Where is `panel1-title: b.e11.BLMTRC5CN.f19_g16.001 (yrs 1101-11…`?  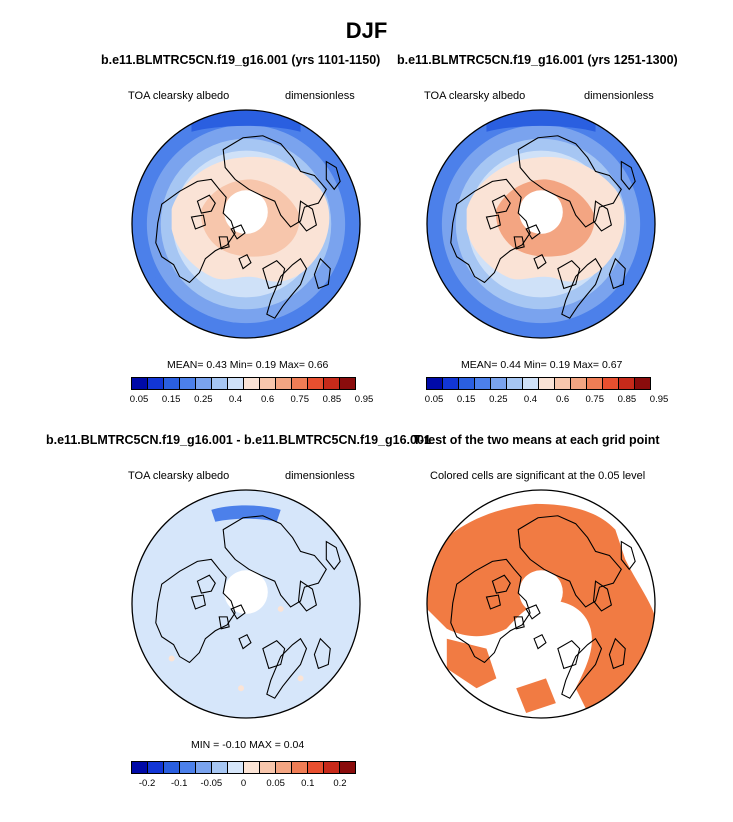 panel1-title: b.e11.BLMTRC5CN.f19_g16.001 (yrs 1101-11… is located at coordinates (241, 60).